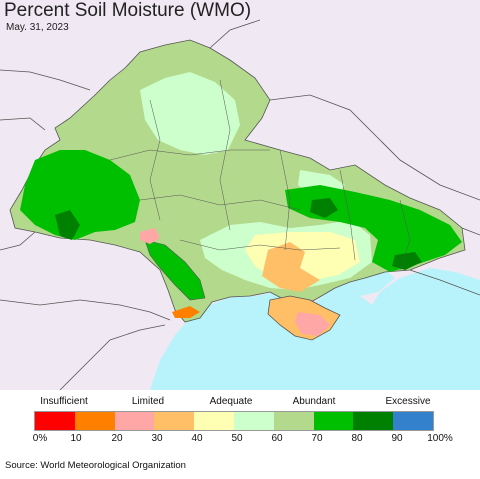 The image size is (480, 479). What do you see at coordinates (40, 438) in the screenshot?
I see `legend-tick-0: 0%` at bounding box center [40, 438].